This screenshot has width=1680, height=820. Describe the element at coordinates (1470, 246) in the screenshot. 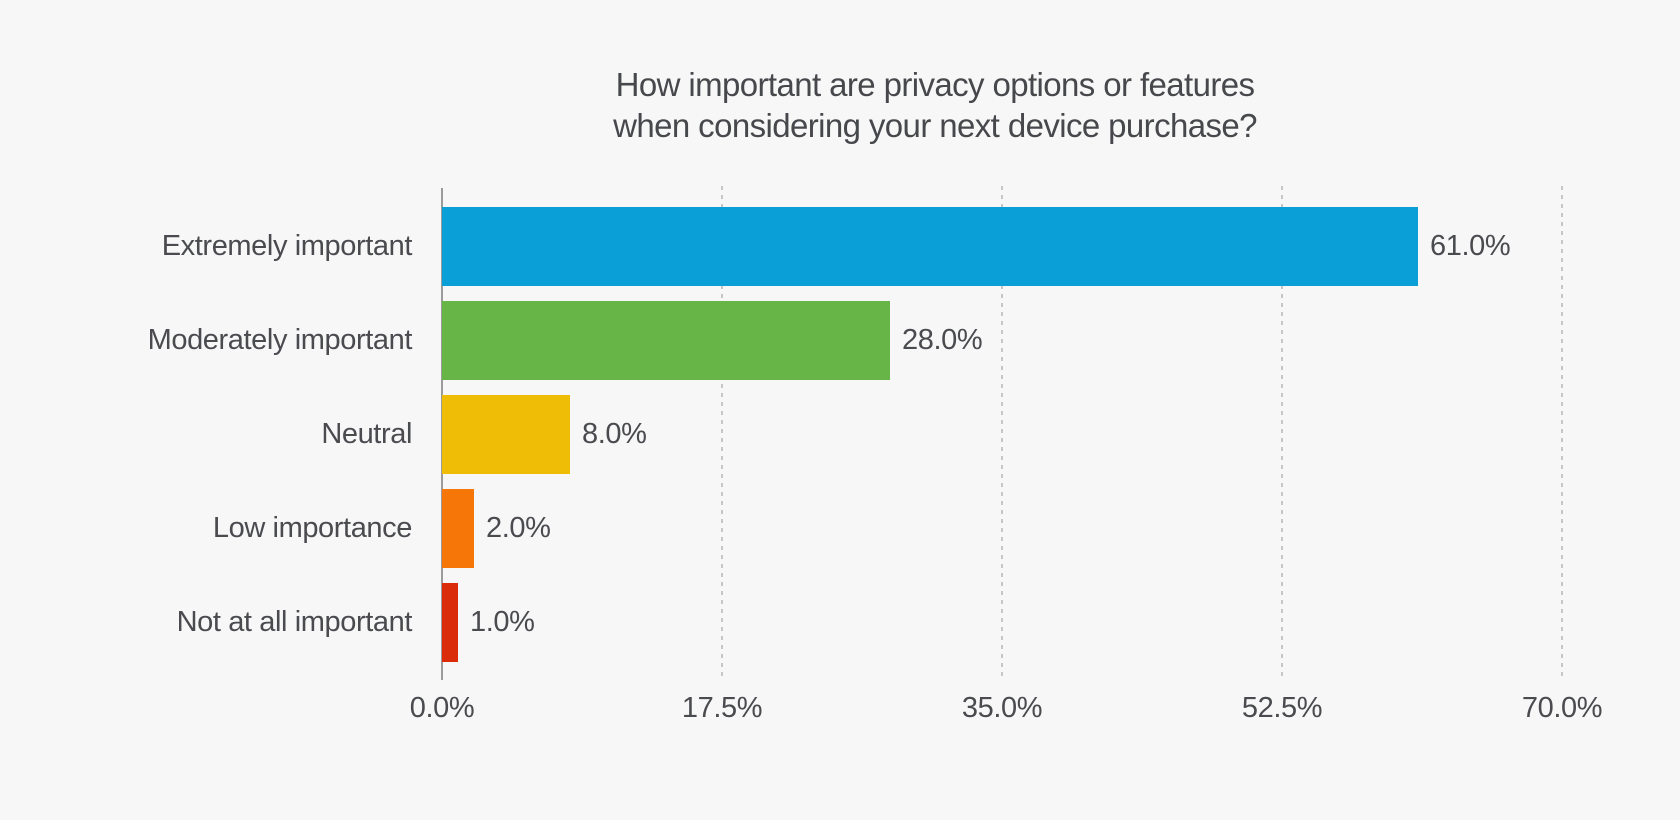

I see `value-label: 61.0%` at that location.